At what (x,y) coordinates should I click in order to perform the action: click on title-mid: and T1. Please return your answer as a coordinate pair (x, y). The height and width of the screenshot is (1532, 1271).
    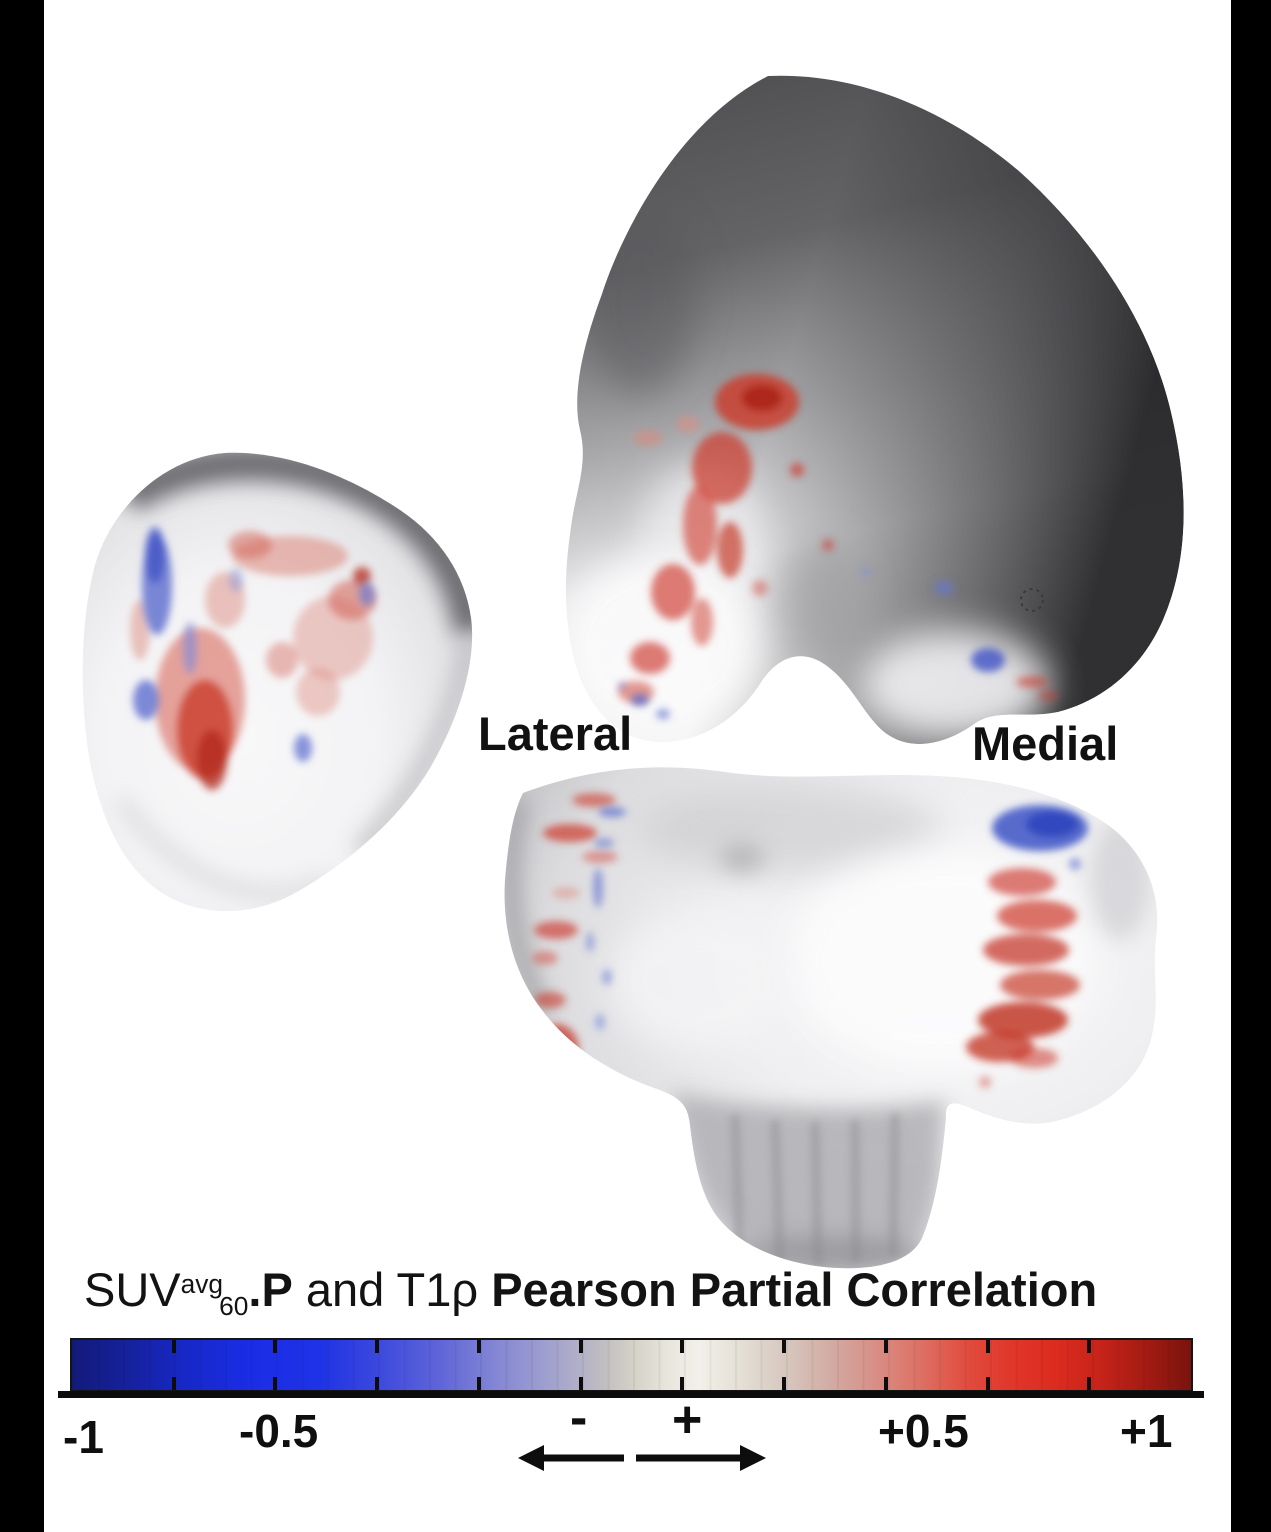
    Looking at the image, I should click on (372, 1289).